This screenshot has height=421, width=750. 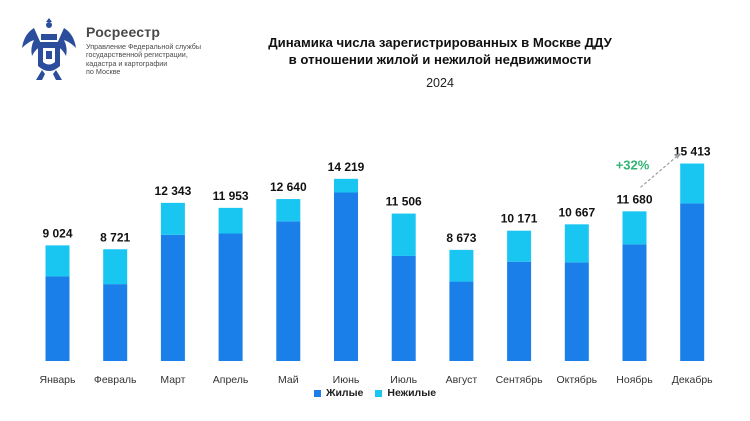 I want to click on data-label-total: 12 640, so click(x=288, y=187).